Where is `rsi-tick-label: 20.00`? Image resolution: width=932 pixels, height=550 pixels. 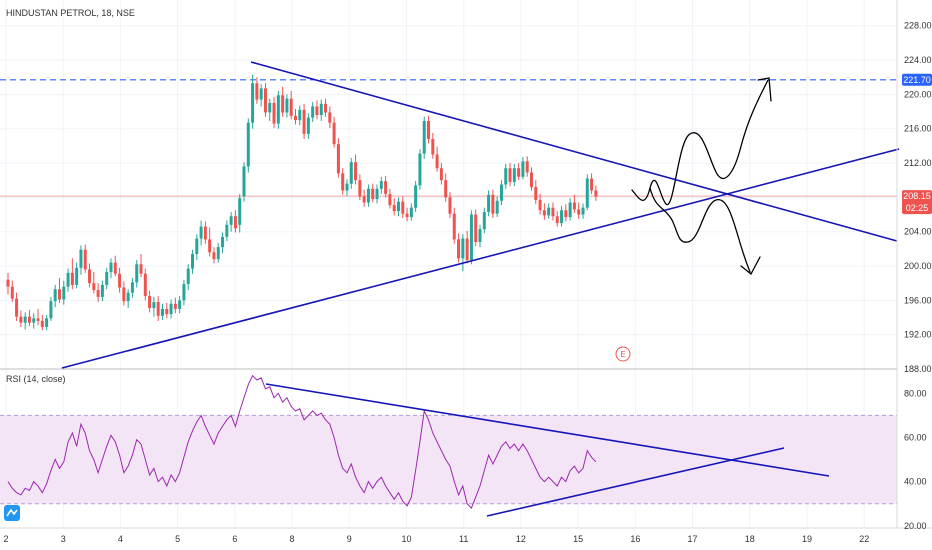 rsi-tick-label: 20.00 is located at coordinates (915, 526).